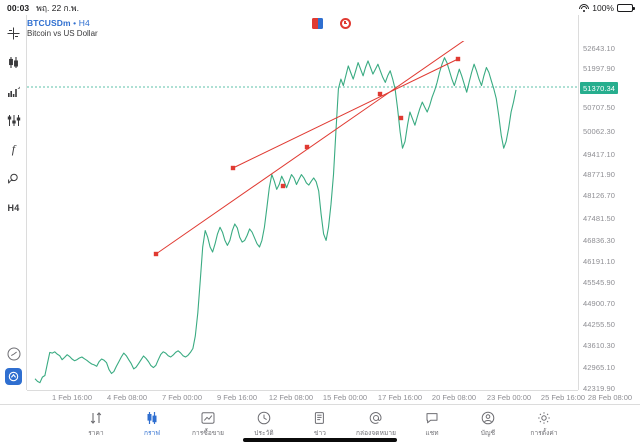 This screenshot has height=447, width=640. I want to click on nav-accounts-label: บัญชี, so click(488, 433).